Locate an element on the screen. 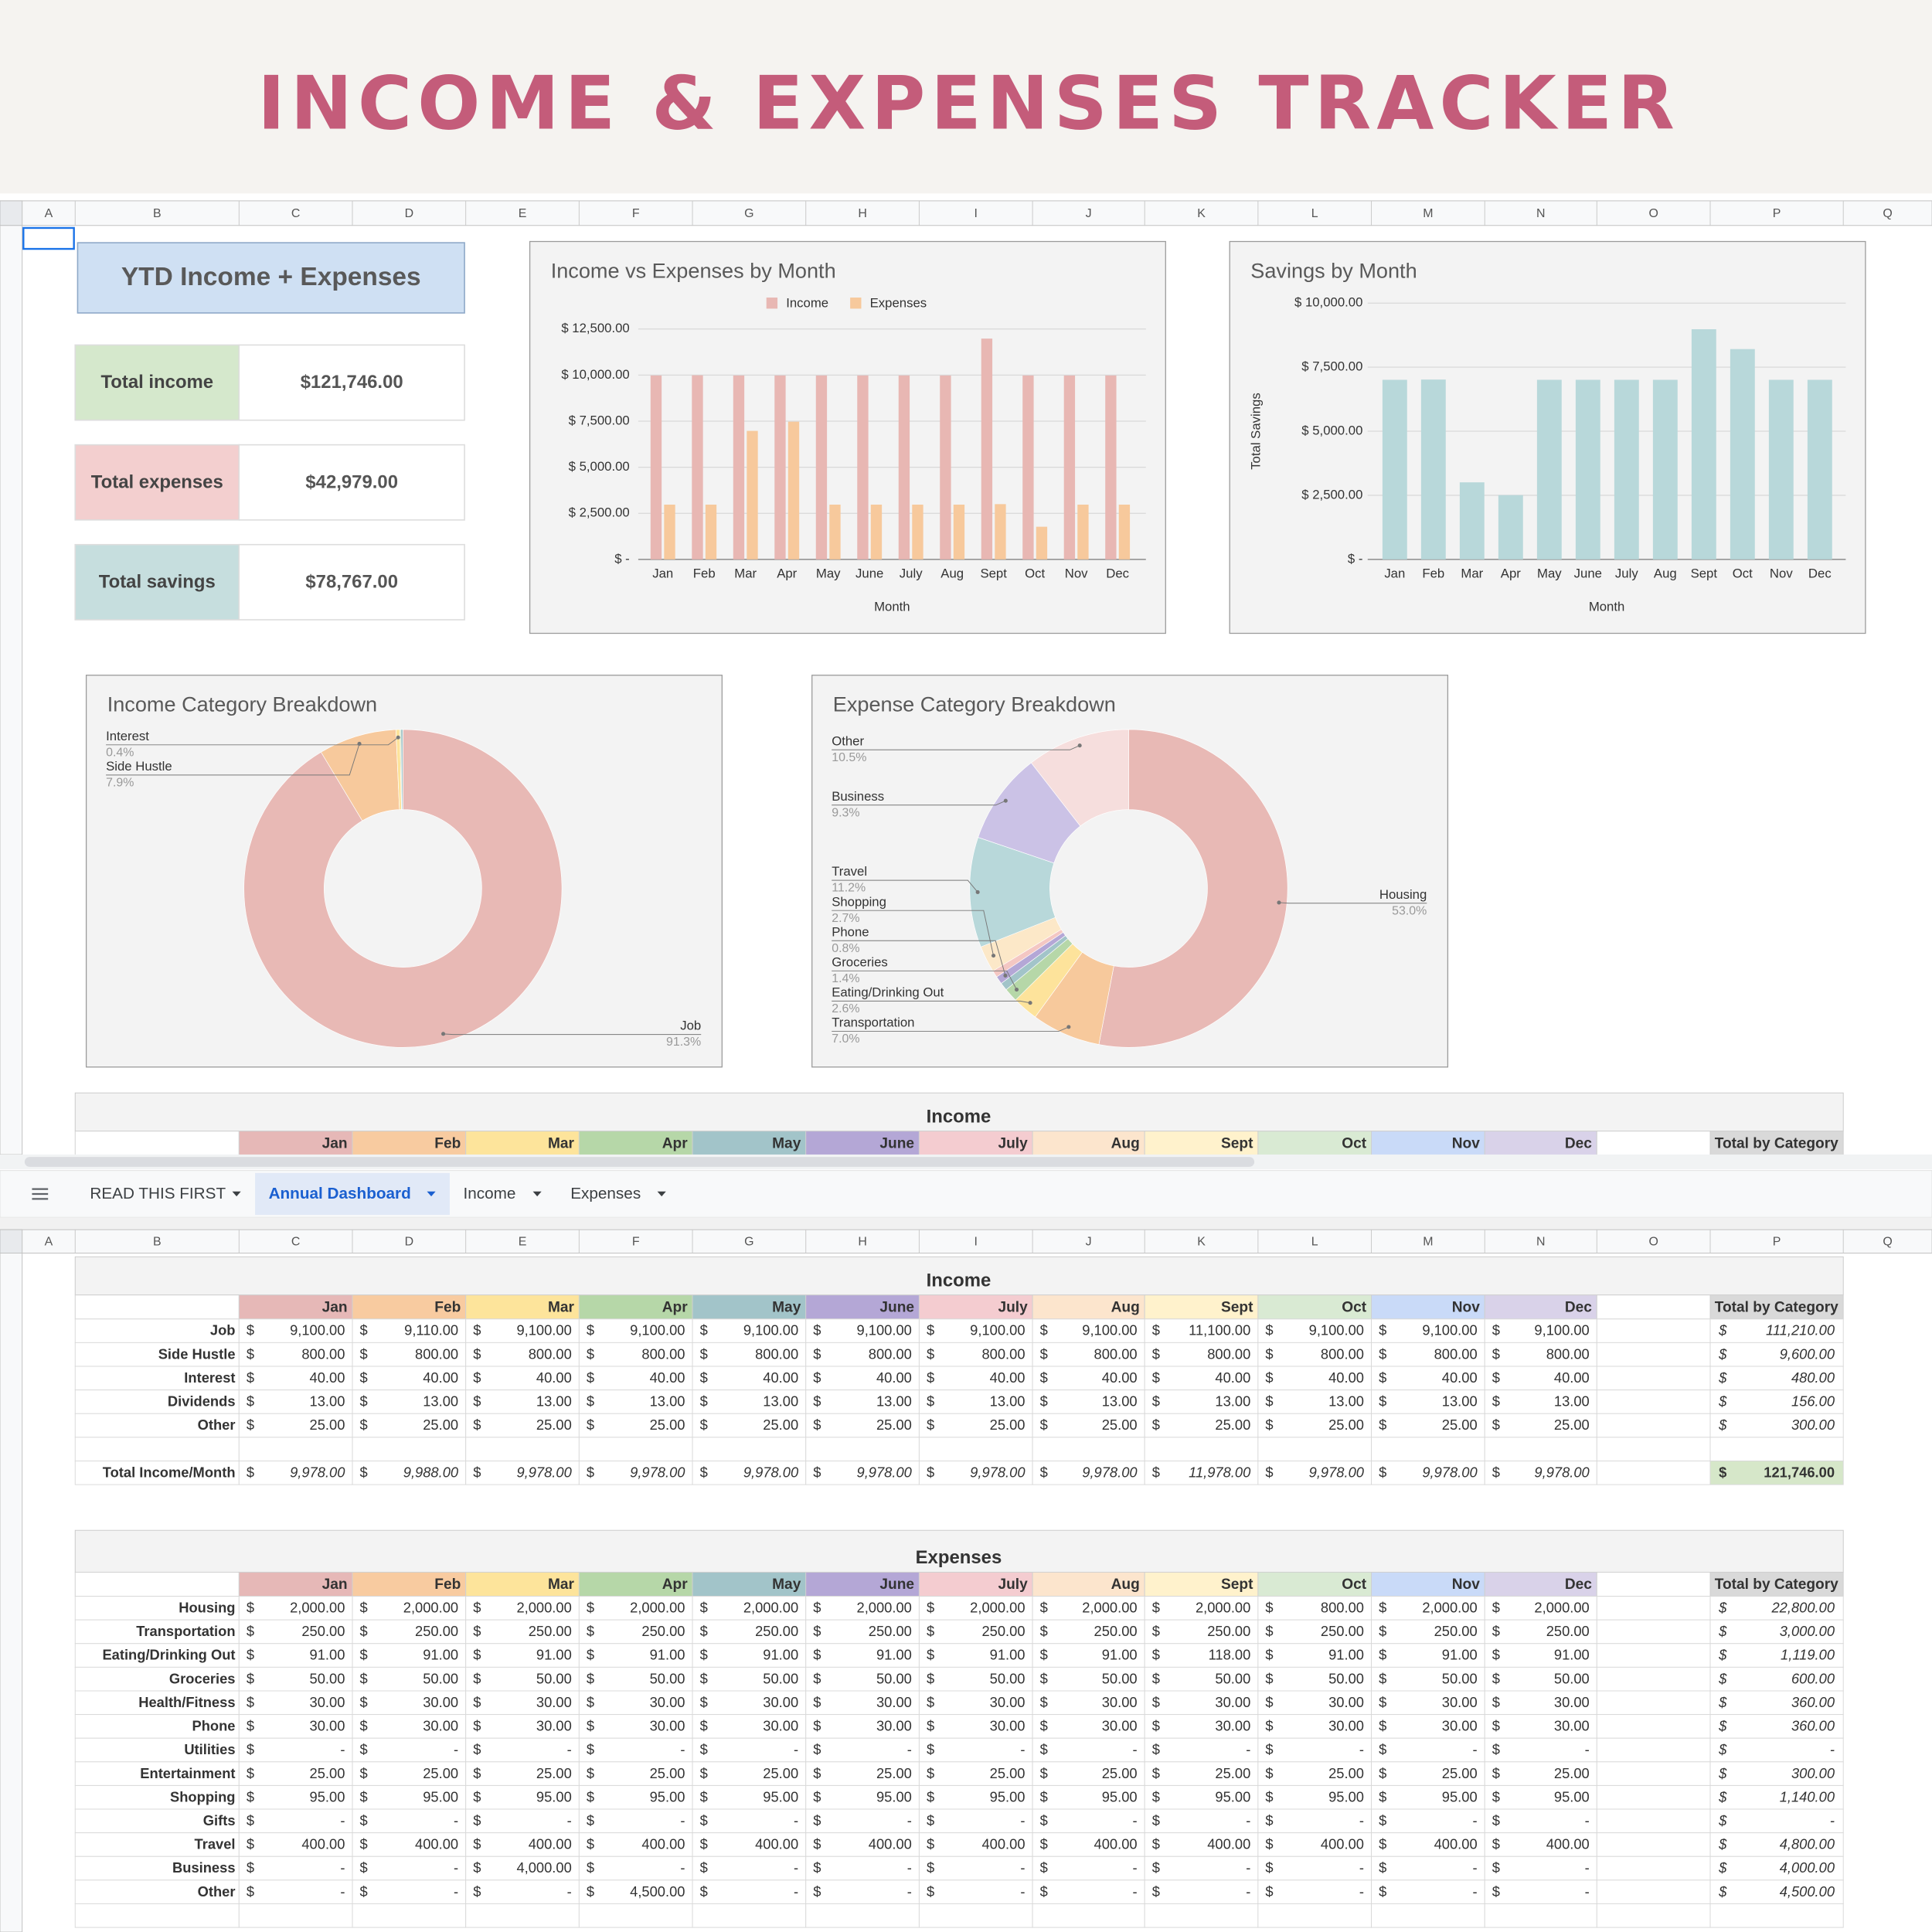  row-label: Transportation is located at coordinates (185, 1631).